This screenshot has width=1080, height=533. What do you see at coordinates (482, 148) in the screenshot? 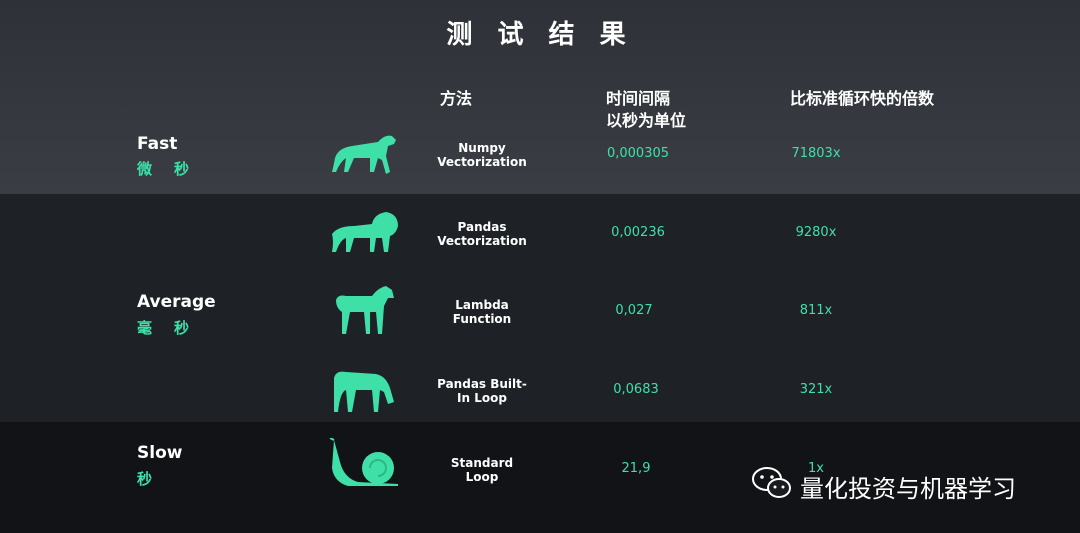
I see `method-row-1-line1: Numpy` at bounding box center [482, 148].